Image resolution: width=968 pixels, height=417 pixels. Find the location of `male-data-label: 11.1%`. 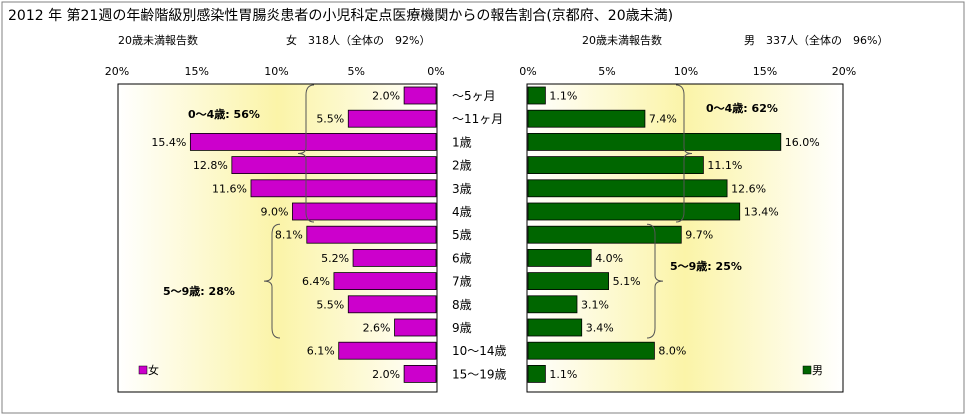

male-data-label: 11.1% is located at coordinates (724, 165).